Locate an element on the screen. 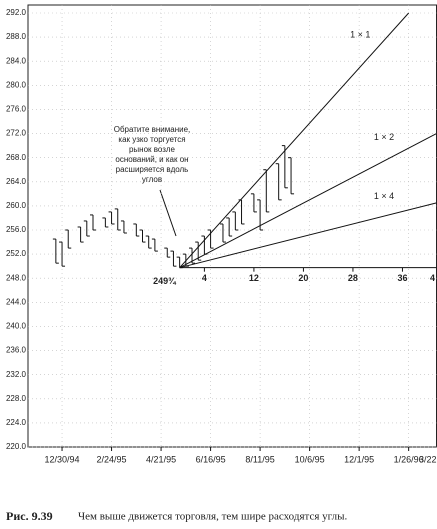 This screenshot has height=529, width=437. origin-label: 249¾ is located at coordinates (165, 281).